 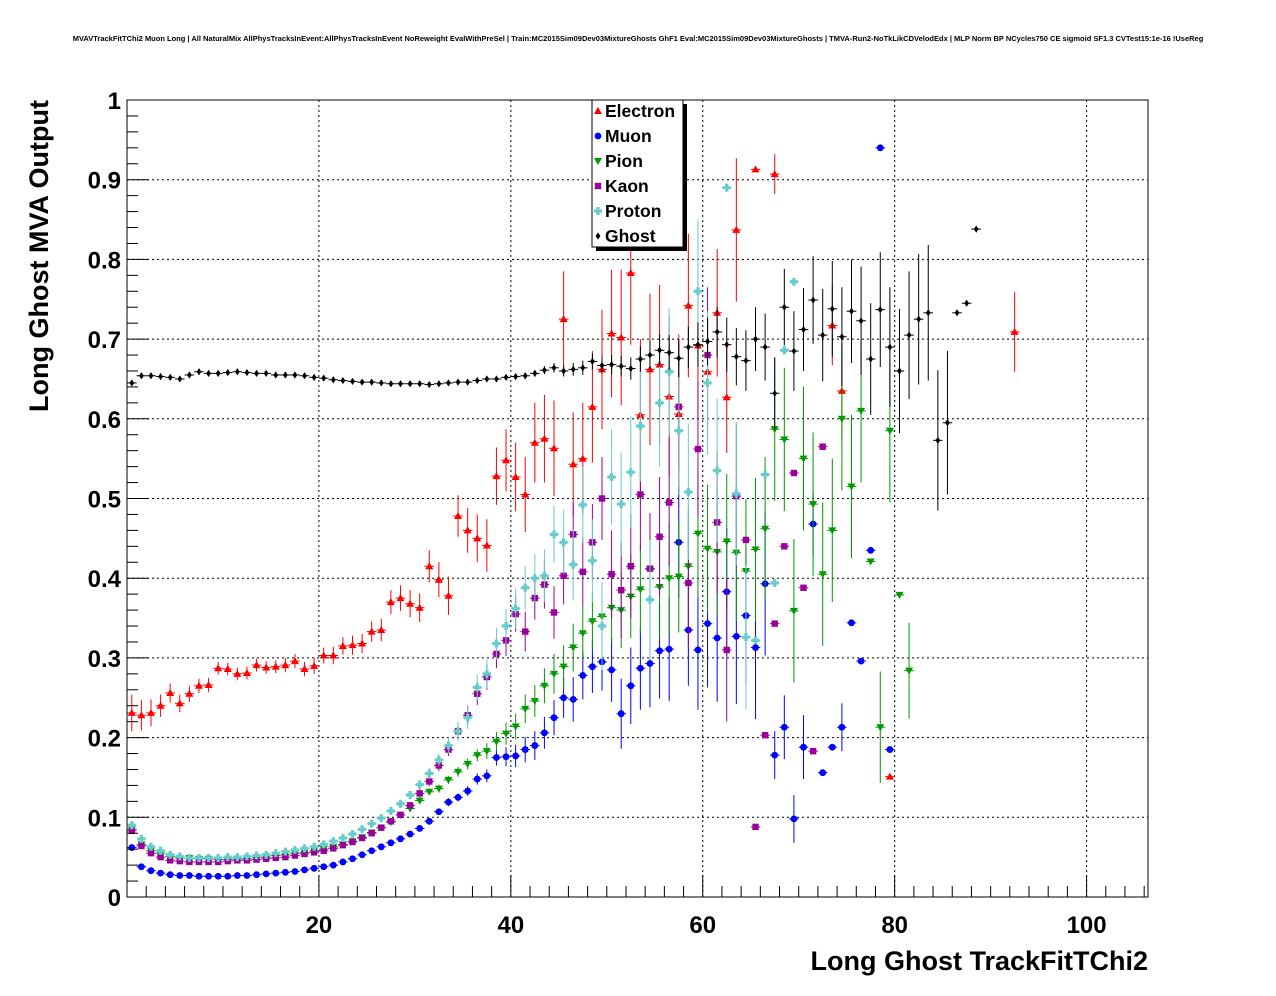 I want to click on y-tick-label: 1, so click(x=114, y=101).